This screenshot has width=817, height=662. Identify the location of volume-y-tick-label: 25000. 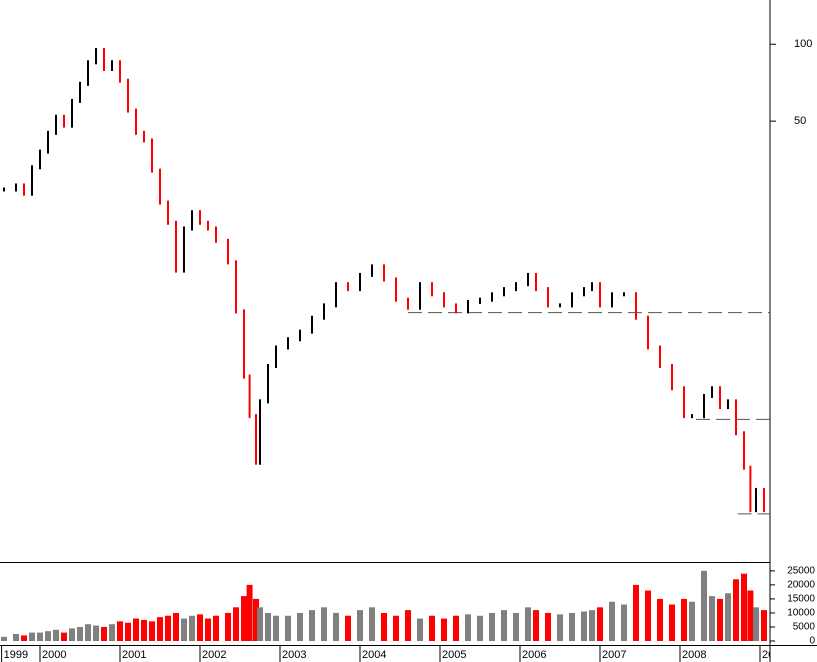
(801, 570).